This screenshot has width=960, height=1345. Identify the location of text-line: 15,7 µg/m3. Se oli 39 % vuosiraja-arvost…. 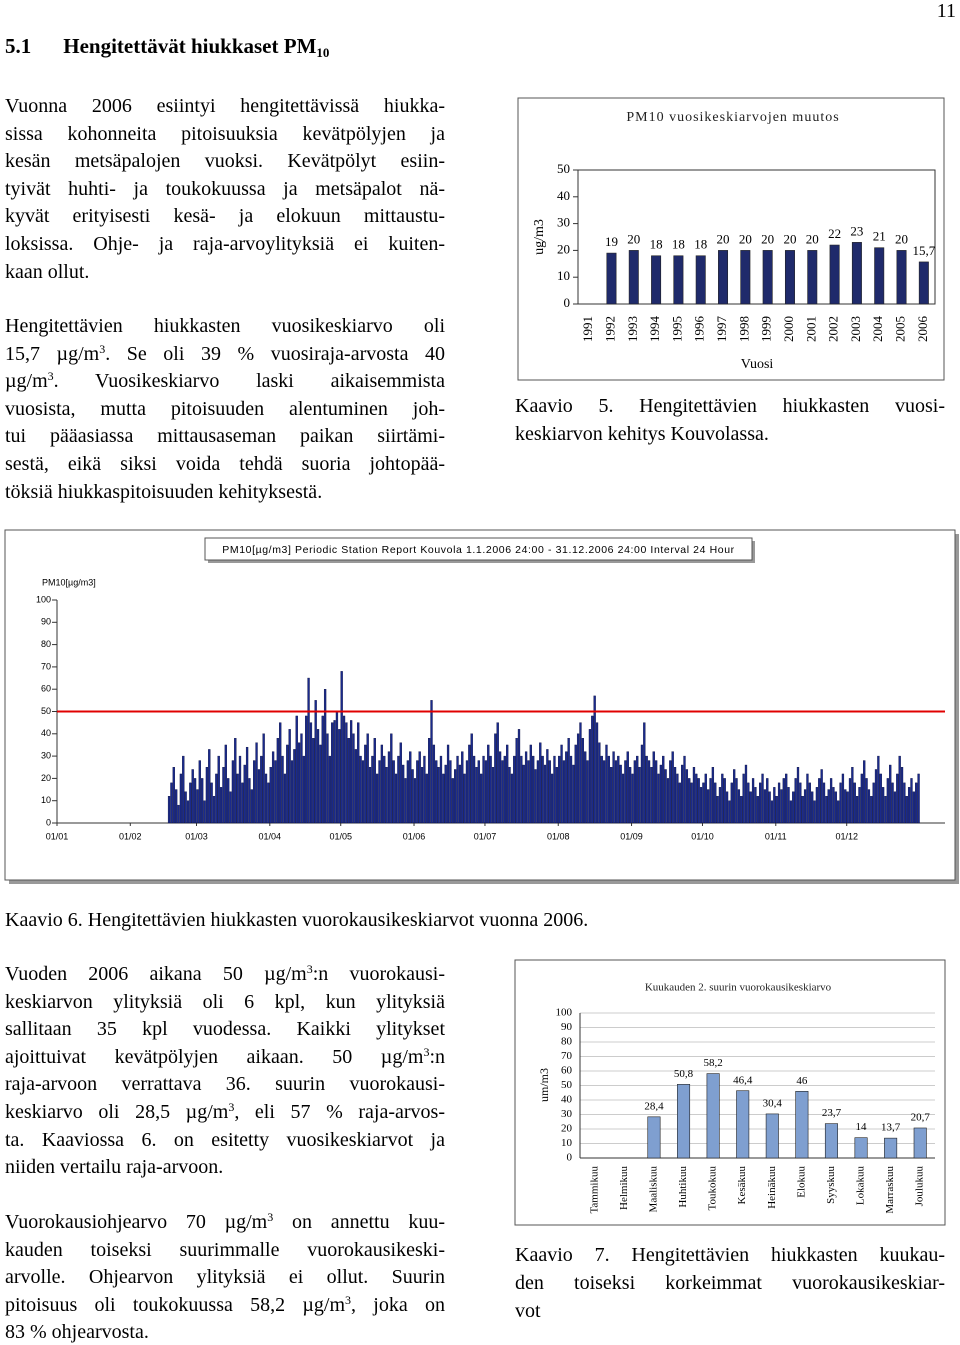
(225, 354).